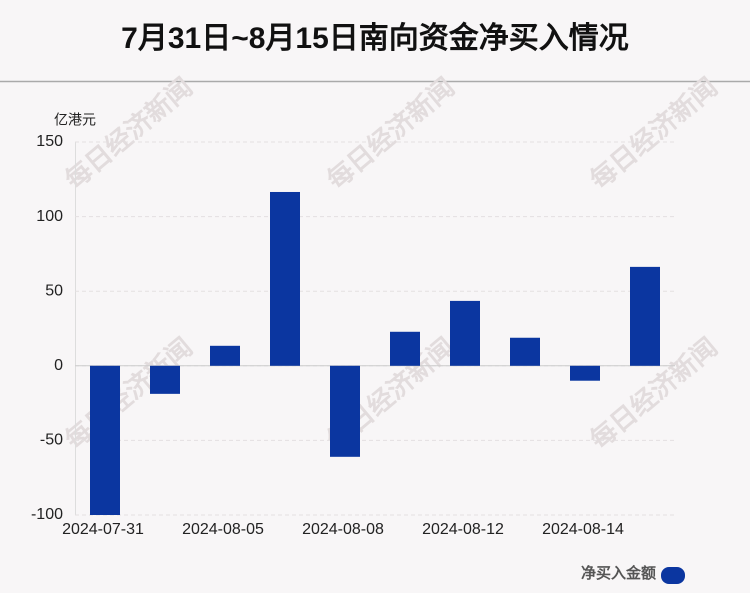 The height and width of the screenshot is (593, 750). I want to click on x-tick-label: 2024-08-05, so click(223, 529).